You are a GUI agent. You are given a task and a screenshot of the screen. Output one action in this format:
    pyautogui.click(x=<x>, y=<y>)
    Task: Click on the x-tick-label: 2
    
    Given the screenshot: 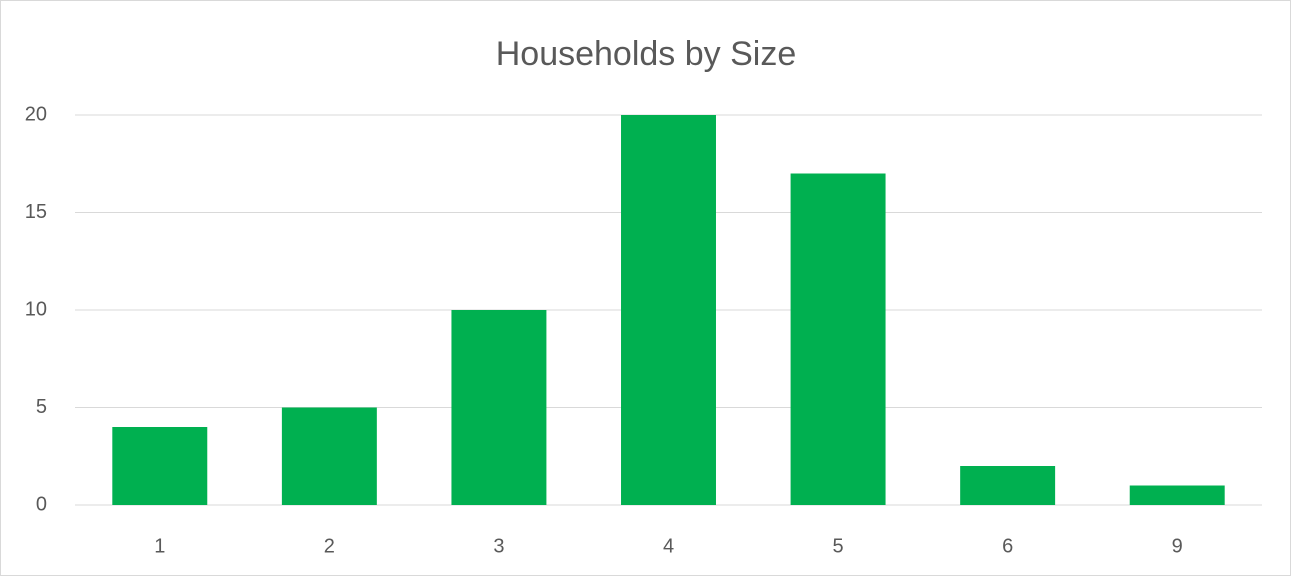 What is the action you would take?
    pyautogui.click(x=329, y=546)
    